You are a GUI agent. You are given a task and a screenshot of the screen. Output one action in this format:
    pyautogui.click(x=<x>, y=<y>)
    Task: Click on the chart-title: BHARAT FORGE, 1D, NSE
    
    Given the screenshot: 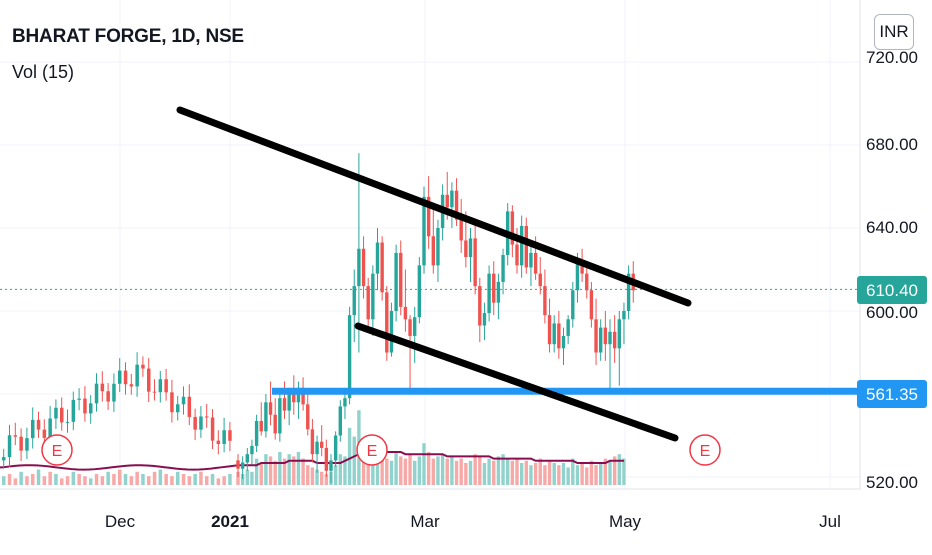 What is the action you would take?
    pyautogui.click(x=128, y=36)
    